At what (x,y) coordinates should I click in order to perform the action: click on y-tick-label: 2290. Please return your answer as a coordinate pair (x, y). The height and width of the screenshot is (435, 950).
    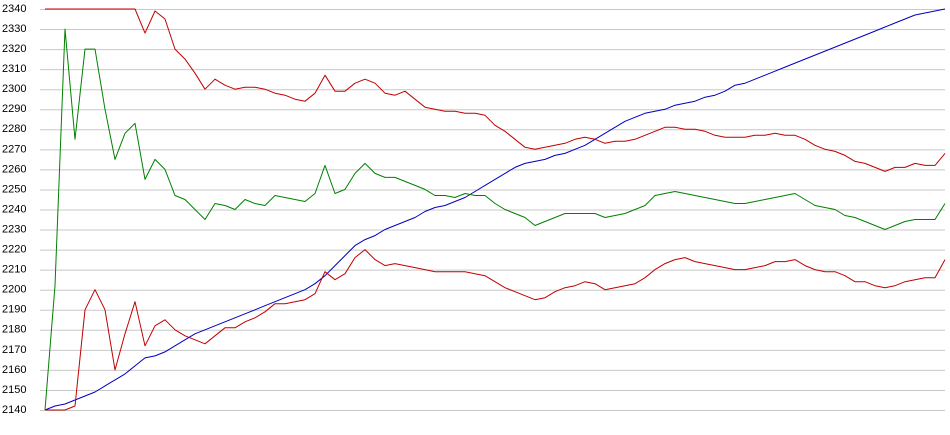
    Looking at the image, I should click on (14, 109).